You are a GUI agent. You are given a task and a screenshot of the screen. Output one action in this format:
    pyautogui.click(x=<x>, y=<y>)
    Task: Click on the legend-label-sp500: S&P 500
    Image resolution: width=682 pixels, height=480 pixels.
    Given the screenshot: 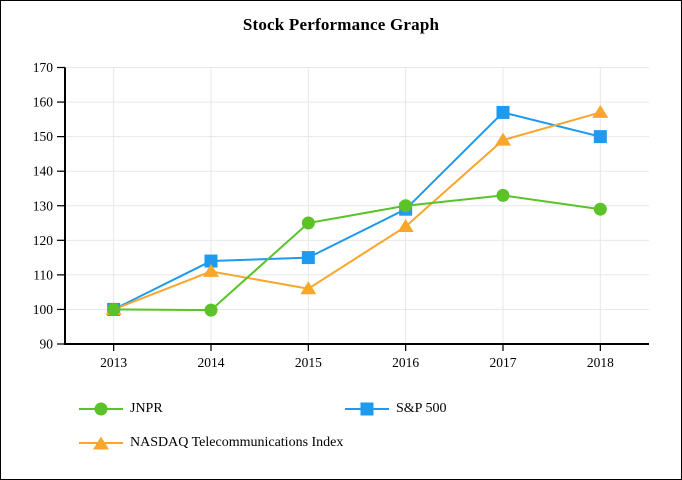 What is the action you would take?
    pyautogui.click(x=421, y=408)
    